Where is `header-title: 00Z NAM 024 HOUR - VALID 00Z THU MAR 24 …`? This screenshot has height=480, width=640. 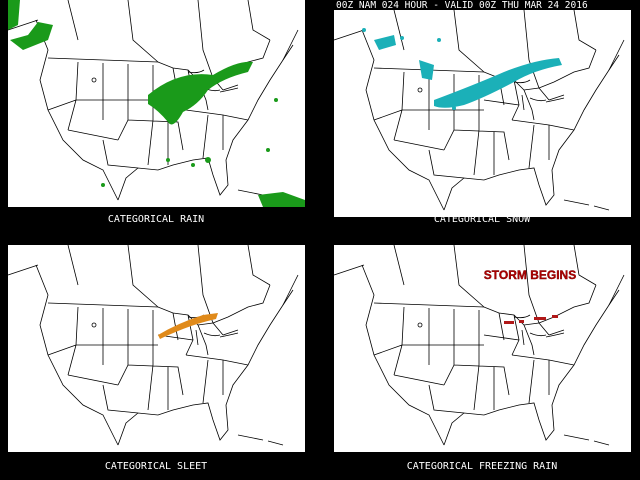 header-title: 00Z NAM 024 HOUR - VALID 00Z THU MAR 24 … is located at coordinates (462, 5).